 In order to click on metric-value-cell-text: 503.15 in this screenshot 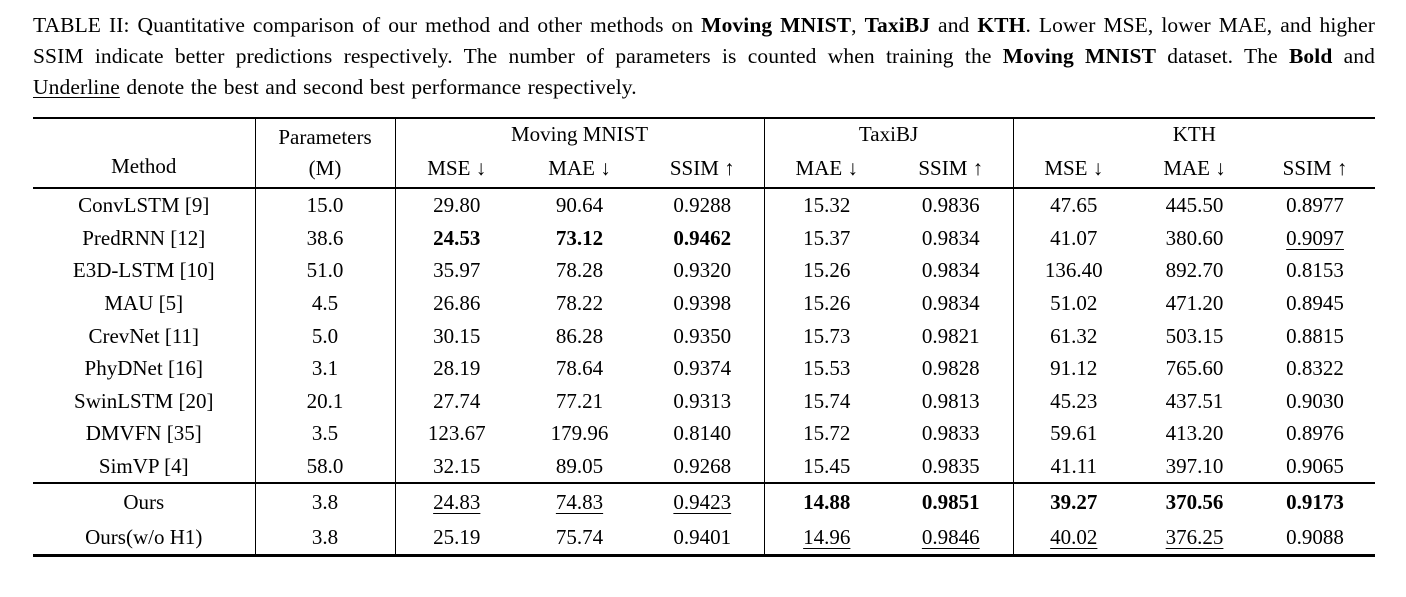, I will do `click(1194, 335)`.